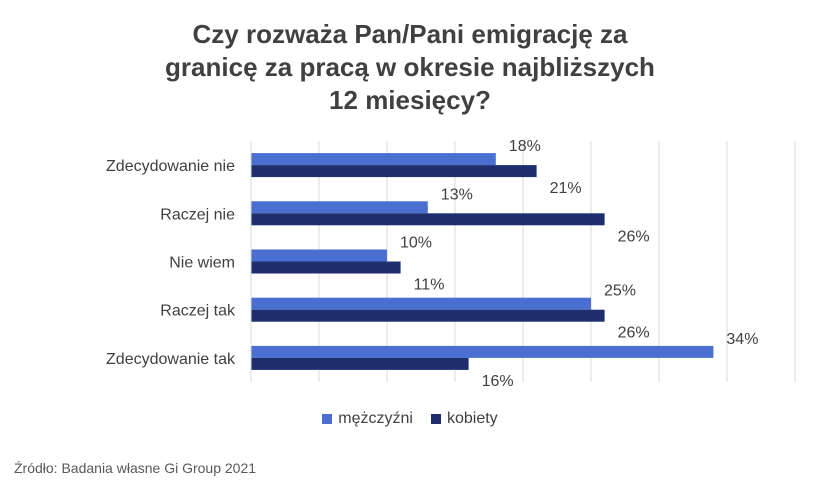 This screenshot has height=491, width=820. Describe the element at coordinates (472, 418) in the screenshot. I see `legend-label-women: kobiety` at that location.